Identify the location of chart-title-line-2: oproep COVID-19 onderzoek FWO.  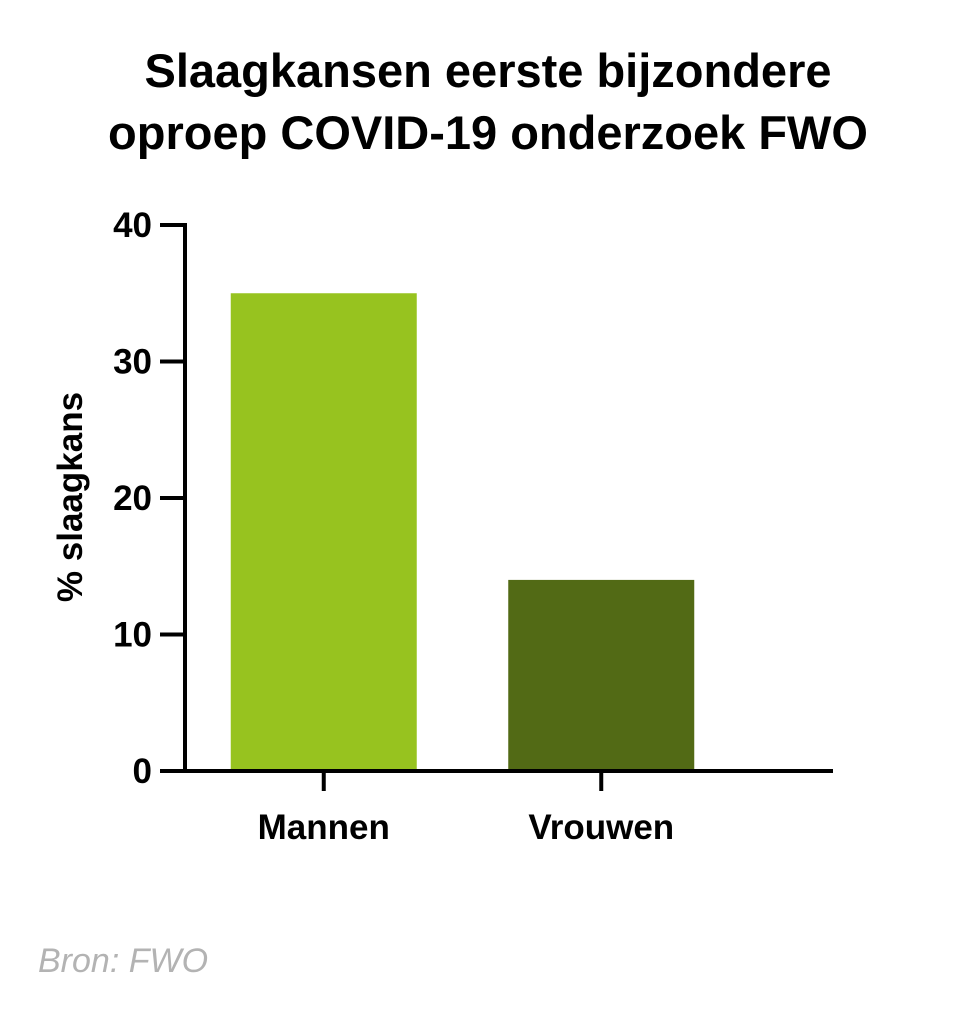
(488, 132).